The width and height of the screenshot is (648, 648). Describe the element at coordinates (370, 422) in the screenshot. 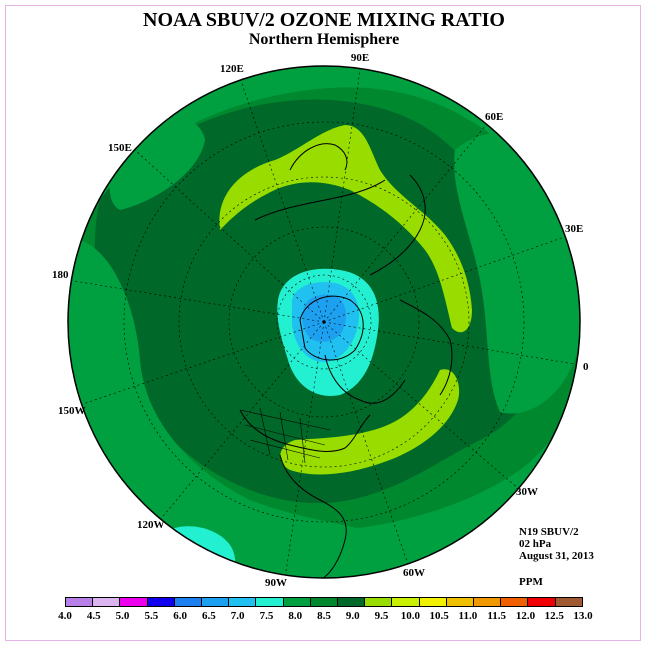

I see `field-high-band-south` at that location.